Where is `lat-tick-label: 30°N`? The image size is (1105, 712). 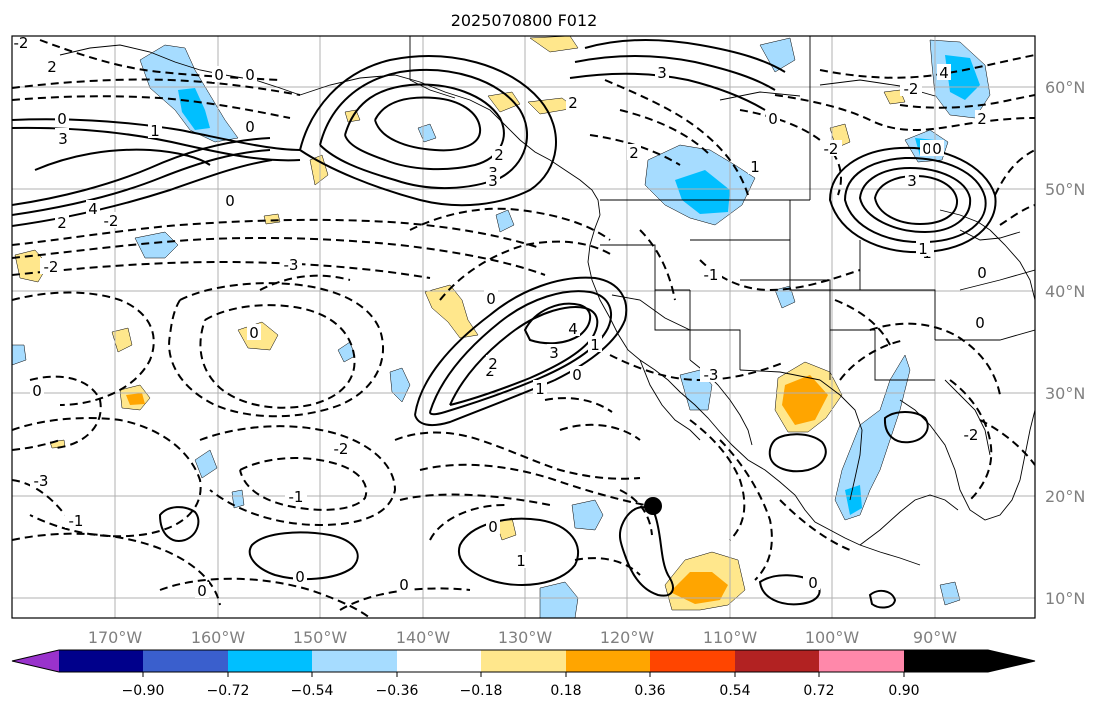 lat-tick-label: 30°N is located at coordinates (1065, 393).